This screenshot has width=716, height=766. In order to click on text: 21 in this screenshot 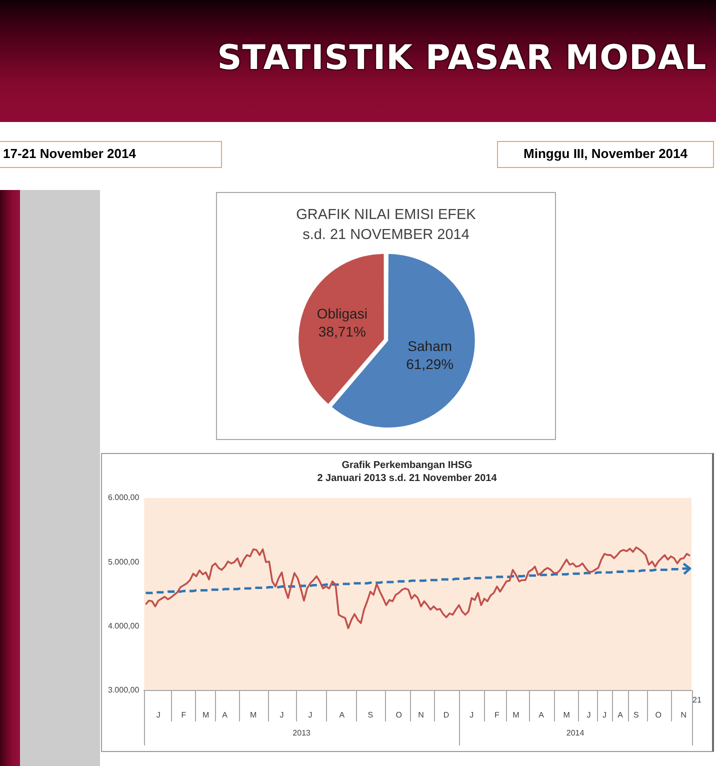, I will do `click(697, 700)`.